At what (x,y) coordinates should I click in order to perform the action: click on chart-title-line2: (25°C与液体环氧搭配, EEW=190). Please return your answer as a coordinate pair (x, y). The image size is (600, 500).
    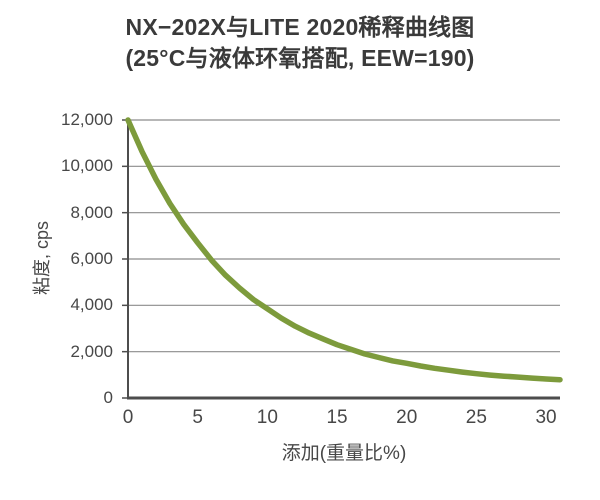
    Looking at the image, I should click on (300, 58).